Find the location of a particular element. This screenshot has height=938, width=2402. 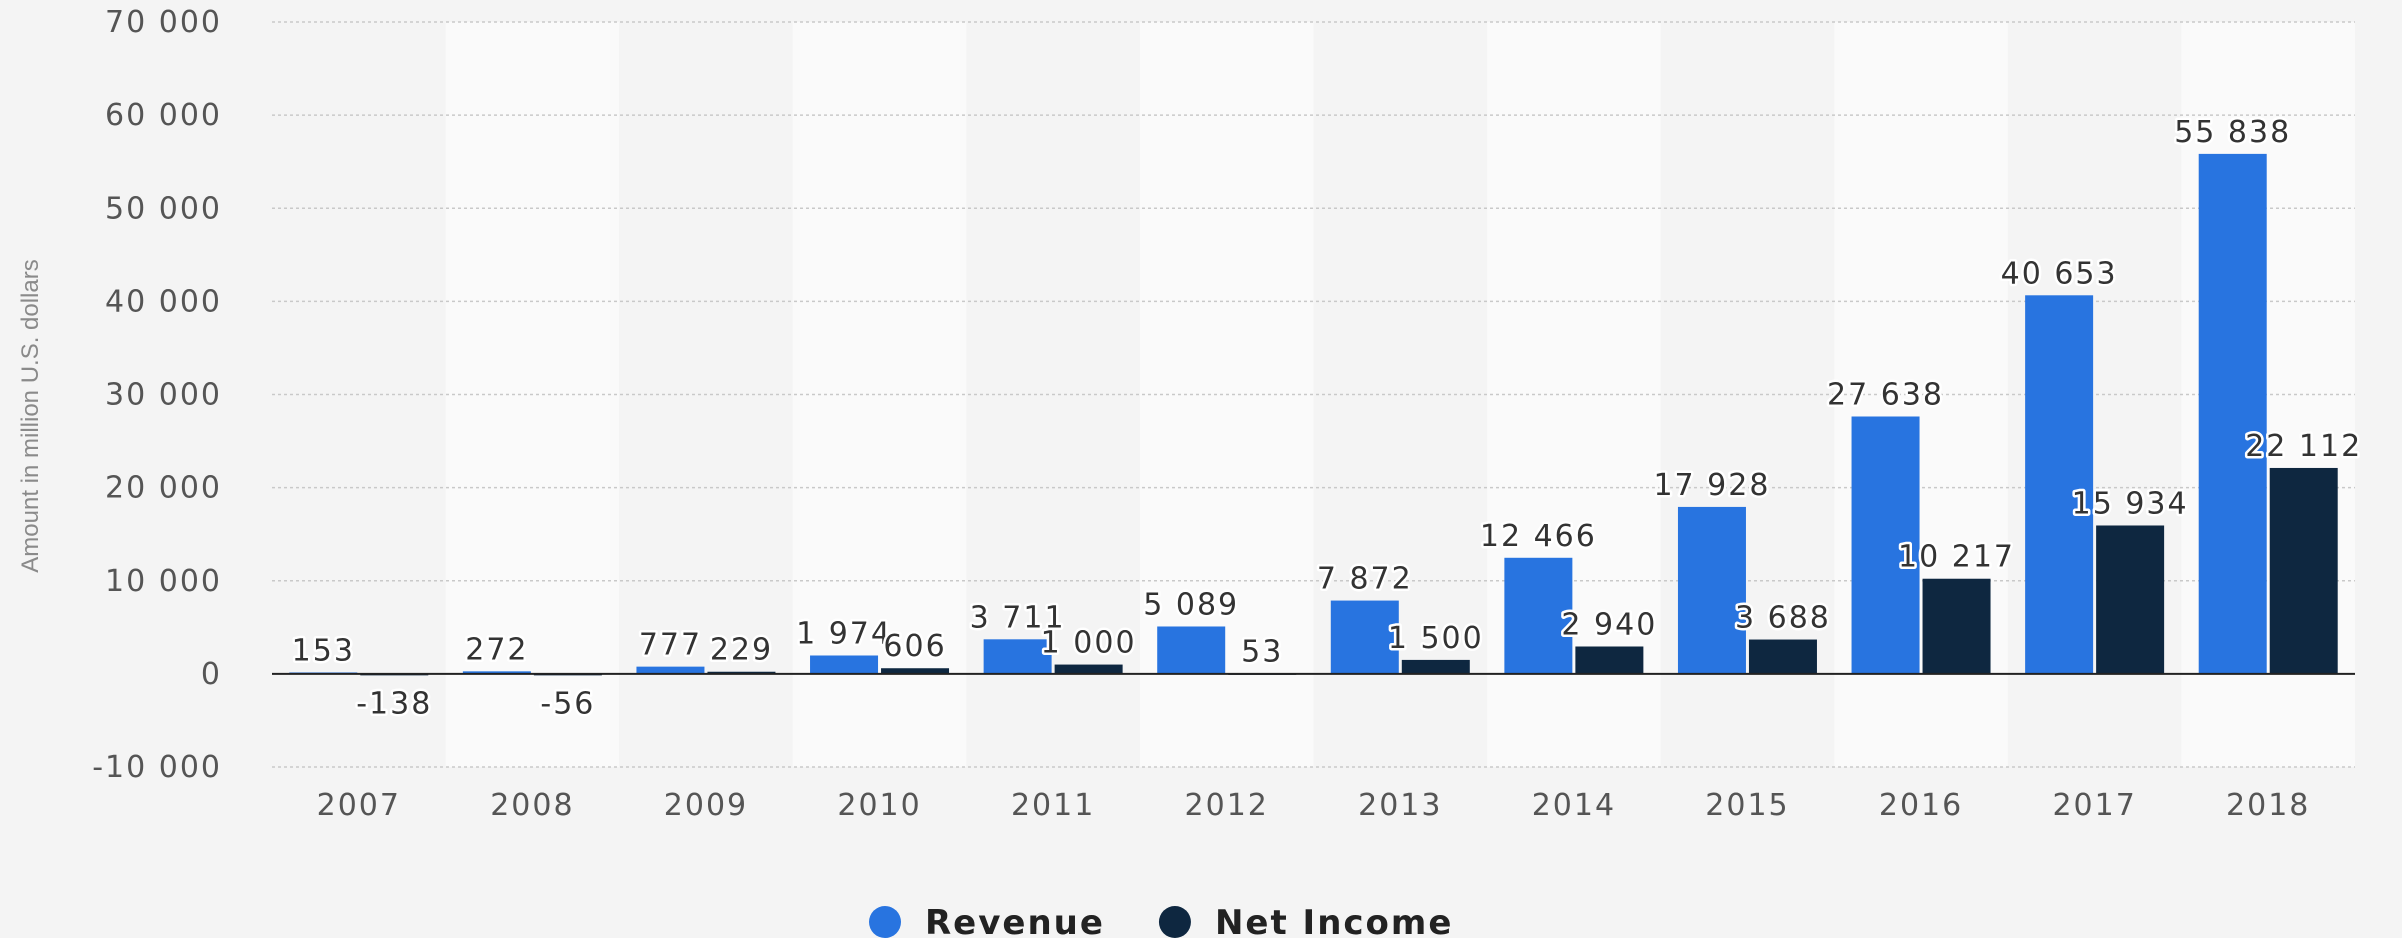

y-tick-label: 60 000 is located at coordinates (163, 115).